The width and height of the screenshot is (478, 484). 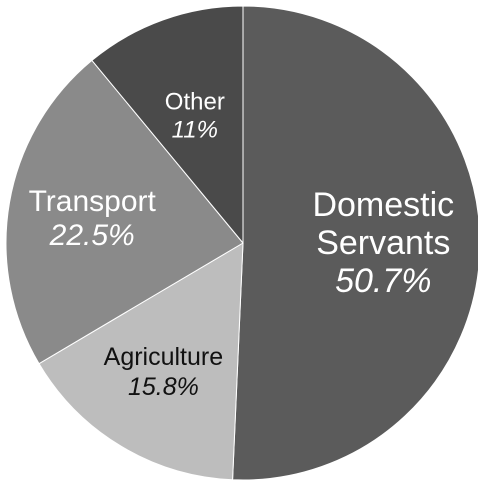 What do you see at coordinates (383, 281) in the screenshot?
I see `slice-percent-label: 50.7%` at bounding box center [383, 281].